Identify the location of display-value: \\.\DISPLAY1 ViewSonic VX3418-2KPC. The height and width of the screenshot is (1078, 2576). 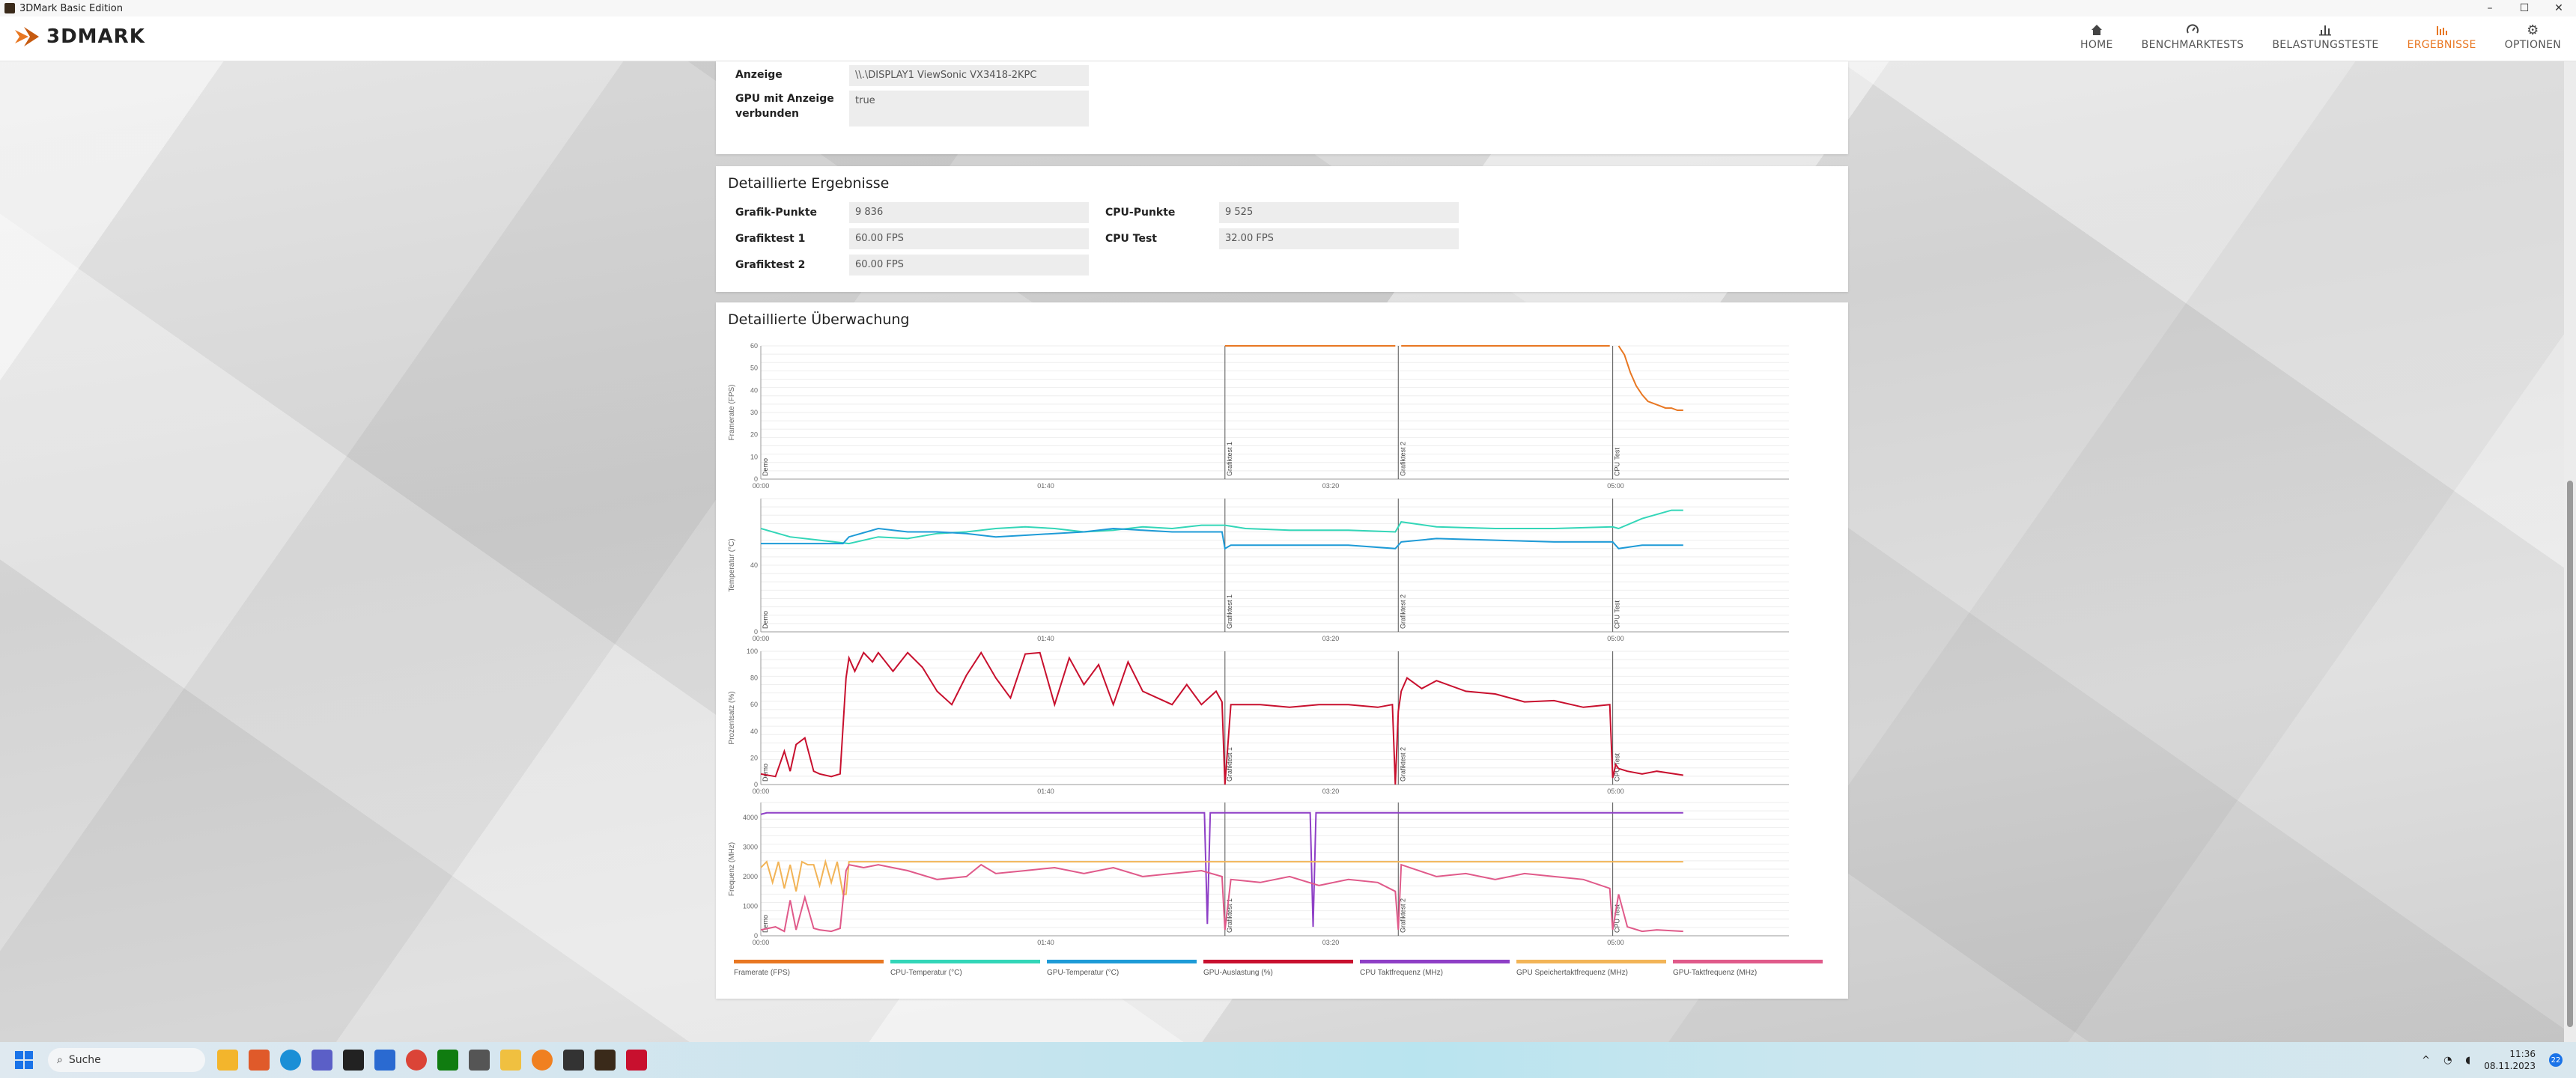
(969, 75).